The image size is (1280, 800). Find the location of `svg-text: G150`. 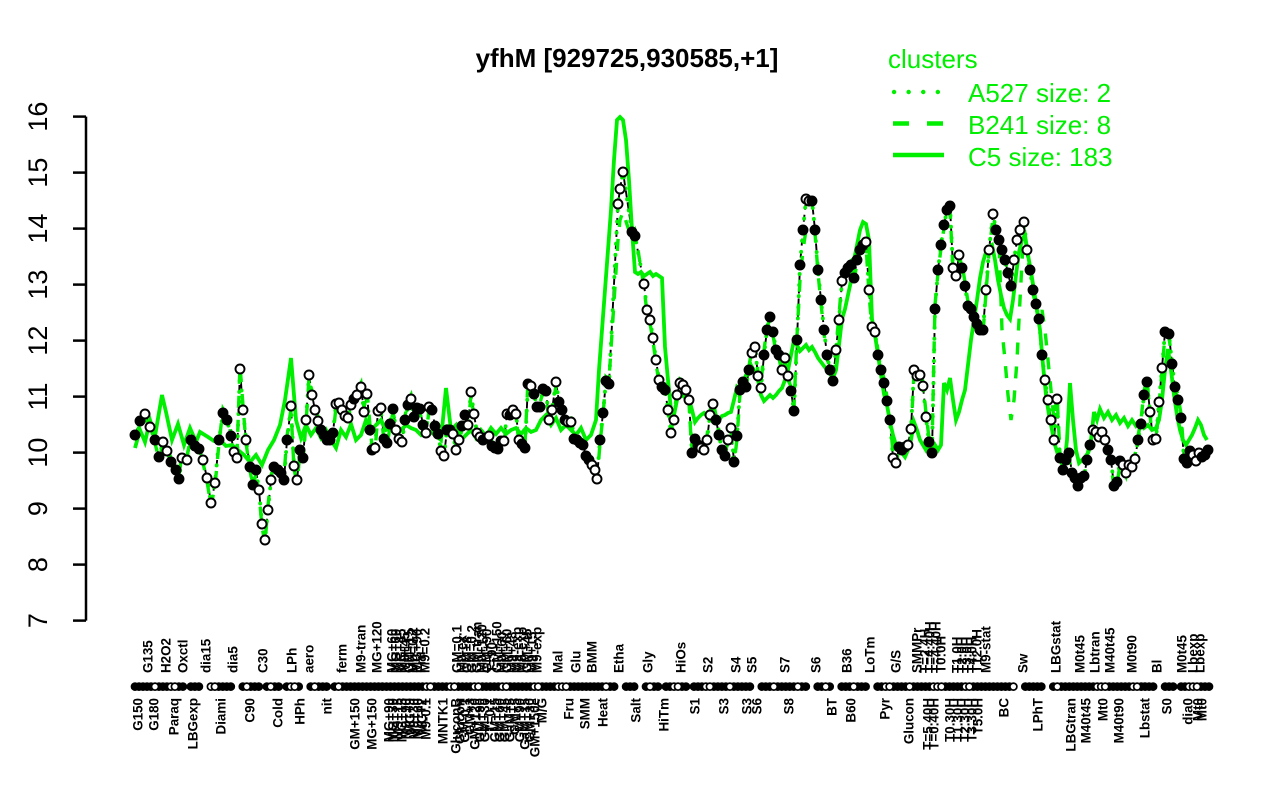

svg-text: G150 is located at coordinates (138, 714).